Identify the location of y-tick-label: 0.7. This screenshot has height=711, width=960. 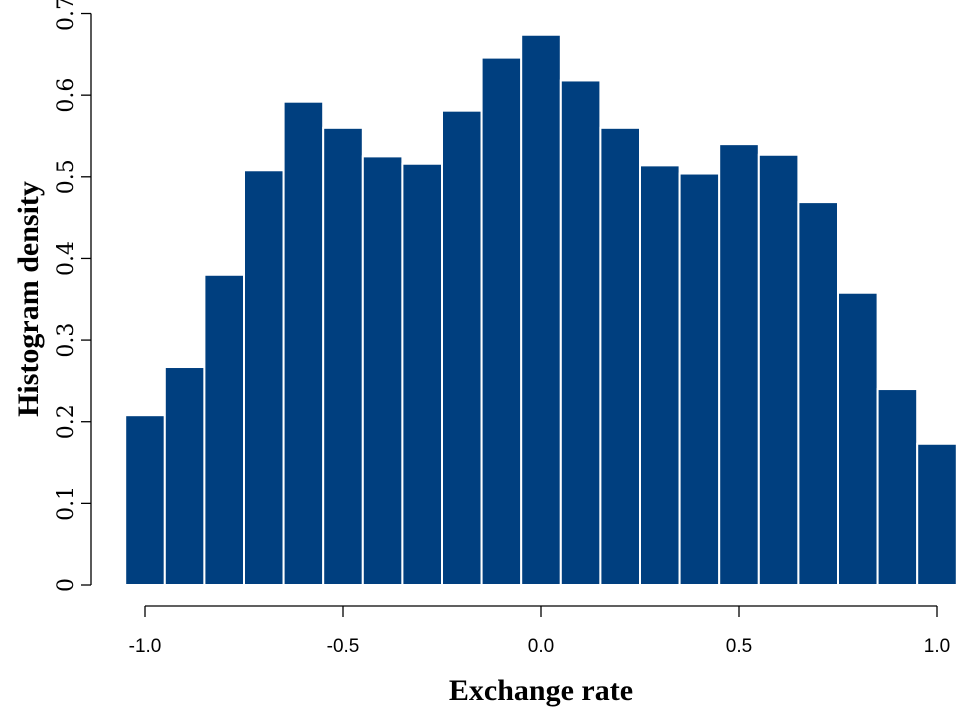
(66, 15).